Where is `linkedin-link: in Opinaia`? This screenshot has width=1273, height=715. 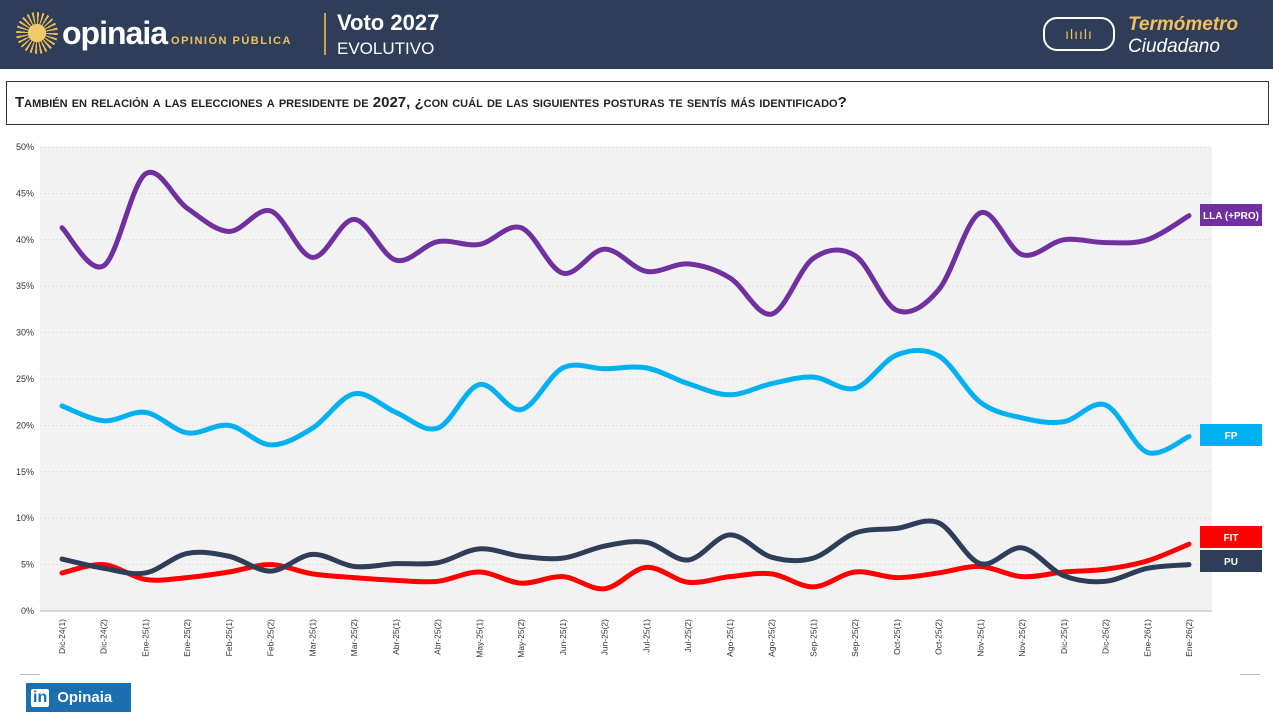 linkedin-link: in Opinaia is located at coordinates (78, 697).